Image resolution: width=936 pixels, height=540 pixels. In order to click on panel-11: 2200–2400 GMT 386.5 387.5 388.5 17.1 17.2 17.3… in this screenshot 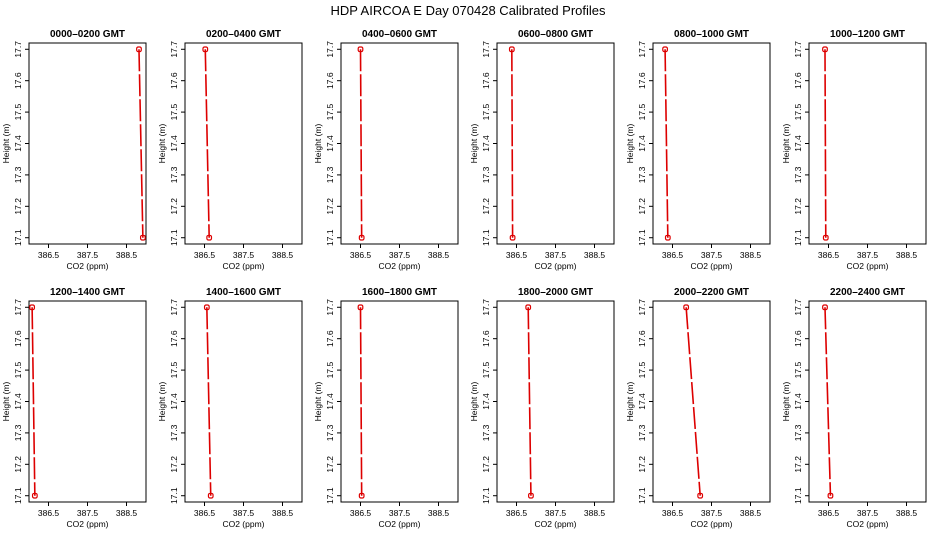, I will do `click(854, 408)`.